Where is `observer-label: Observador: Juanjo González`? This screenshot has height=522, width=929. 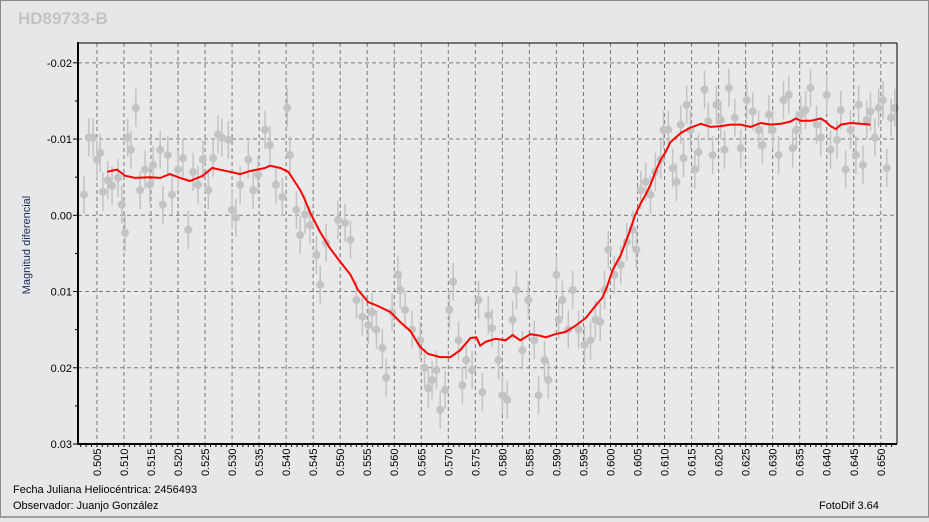
observer-label: Observador: Juanjo González is located at coordinates (86, 506).